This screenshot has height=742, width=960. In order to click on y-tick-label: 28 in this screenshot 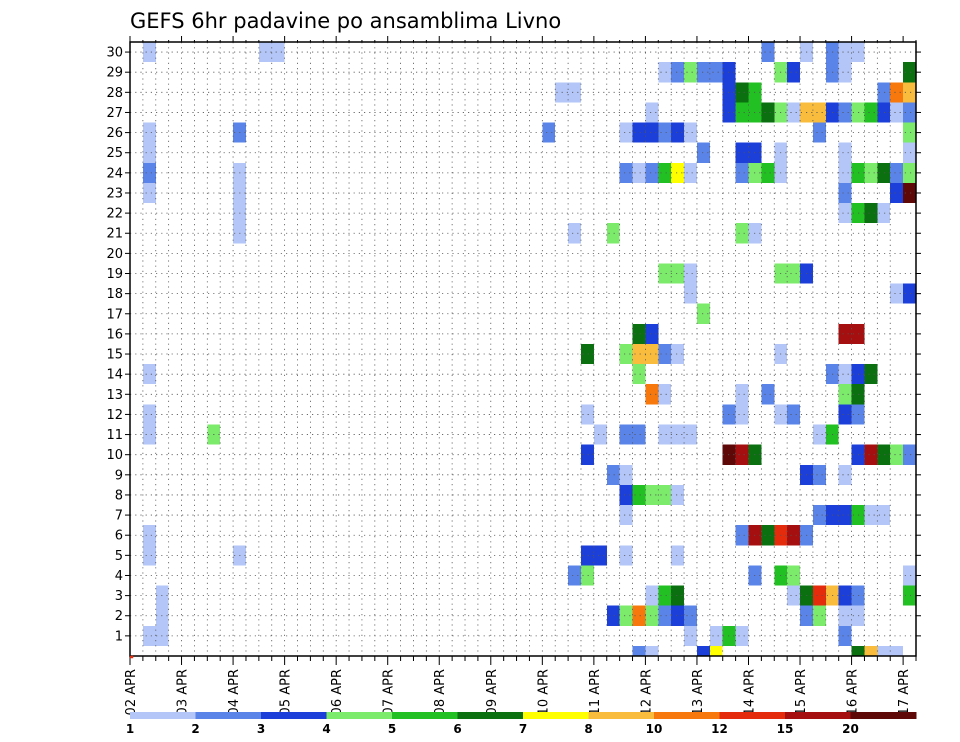, I will do `click(114, 93)`.